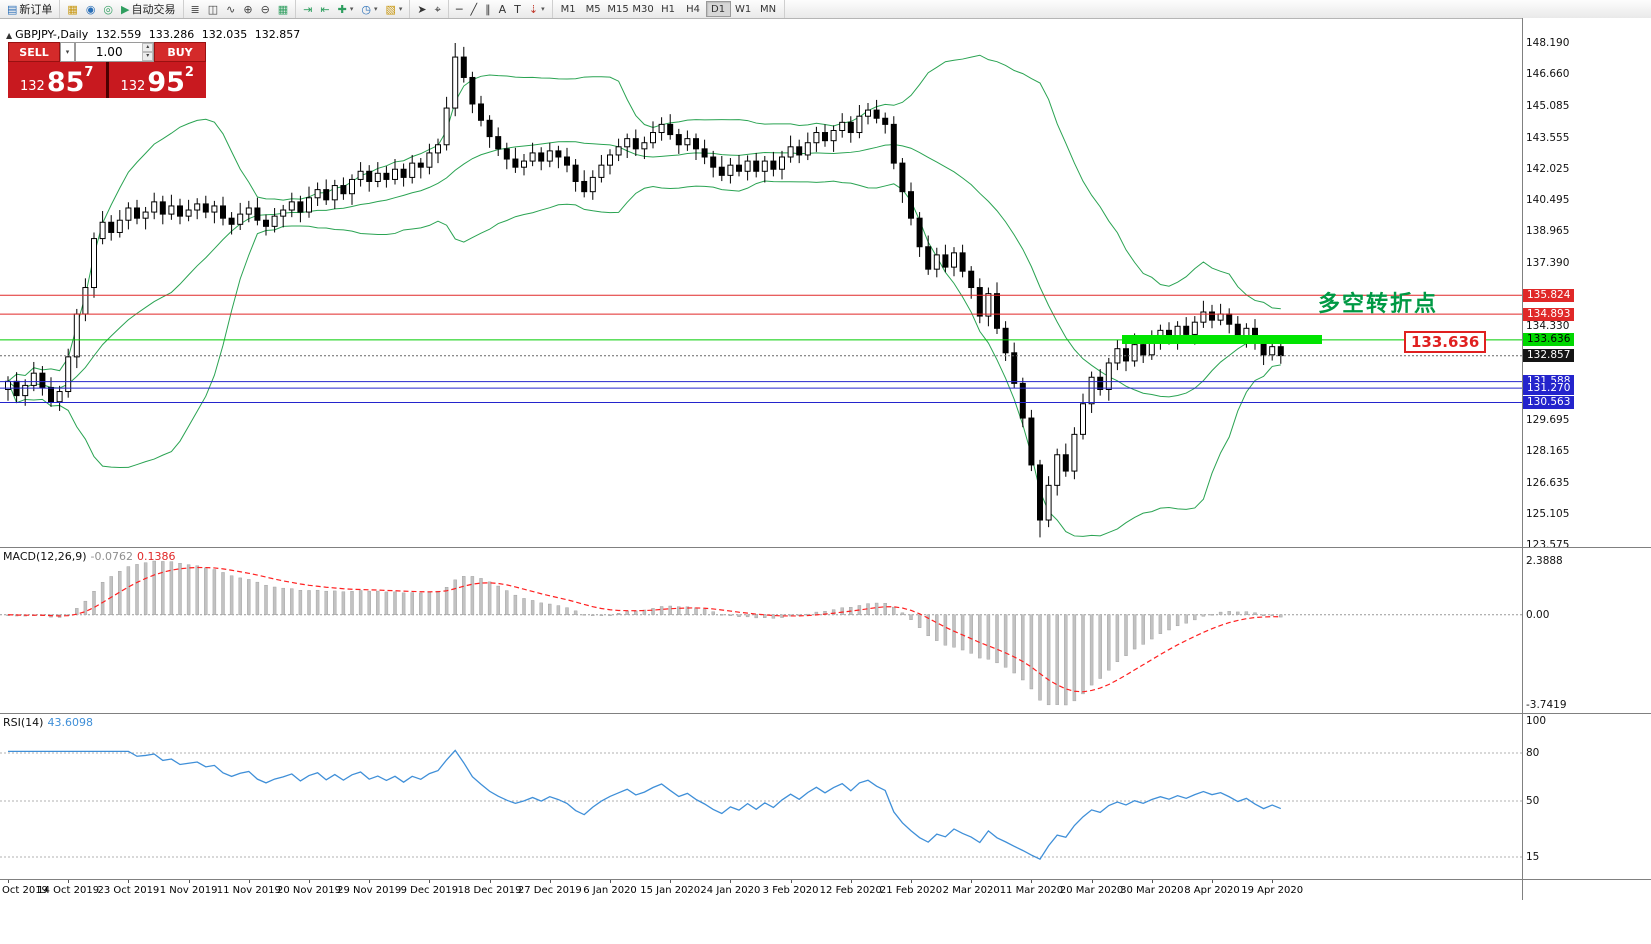 This screenshot has height=944, width=1651. I want to click on new-order-button: ▤ 新订单, so click(29, 9).